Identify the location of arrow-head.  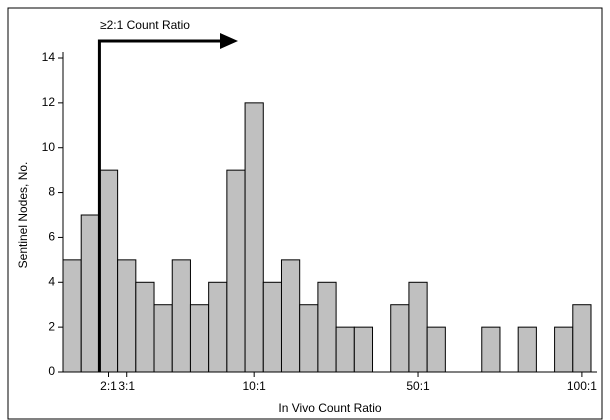
(229, 41).